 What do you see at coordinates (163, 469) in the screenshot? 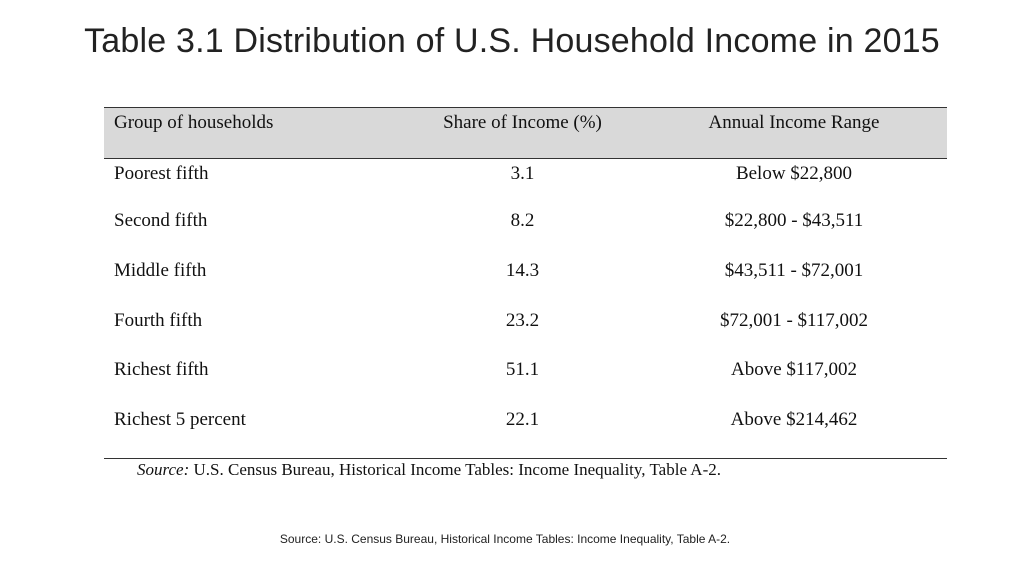
I see `table-source-label: Source:` at bounding box center [163, 469].